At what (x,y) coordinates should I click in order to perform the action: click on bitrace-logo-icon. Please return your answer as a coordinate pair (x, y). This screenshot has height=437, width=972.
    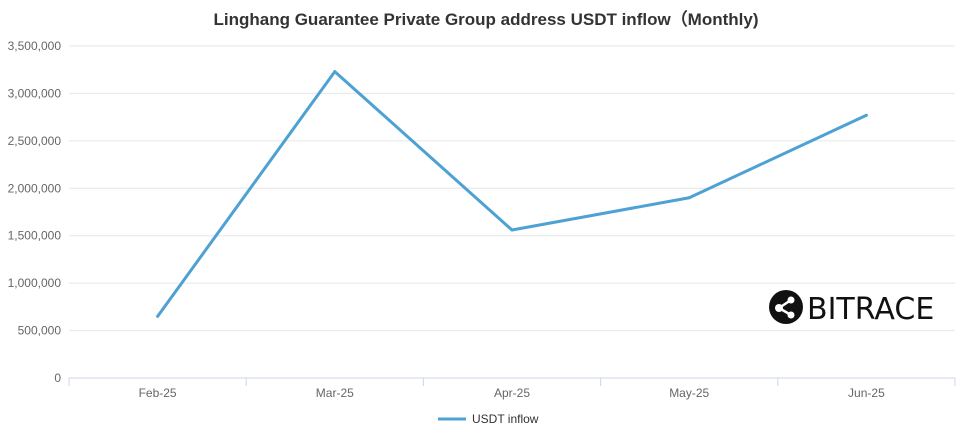
    Looking at the image, I should click on (786, 307).